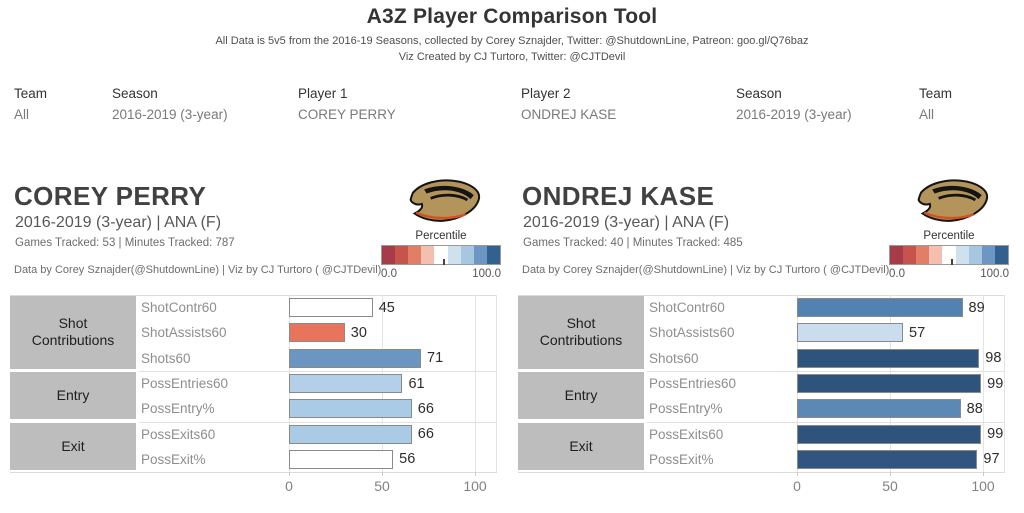 Image resolution: width=1024 pixels, height=513 pixels. Describe the element at coordinates (347, 104) in the screenshot. I see `filter-player-1: Player 1 COREY PERRY` at that location.